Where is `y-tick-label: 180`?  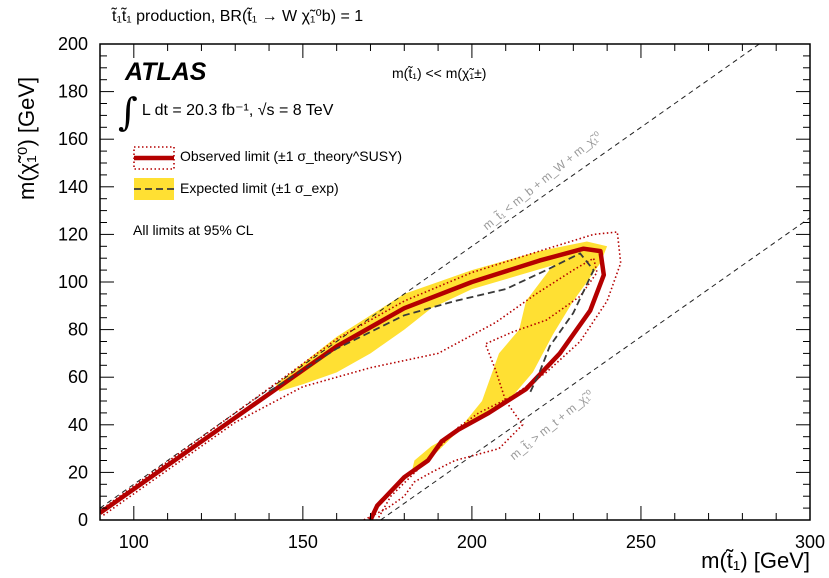
y-tick-label: 180 is located at coordinates (73, 92).